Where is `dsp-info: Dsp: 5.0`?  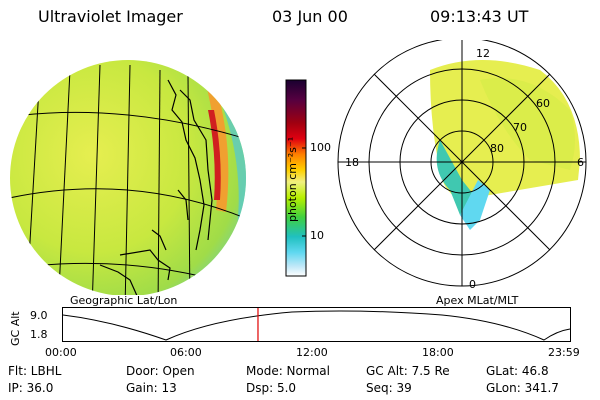 dsp-info: Dsp: 5.0 is located at coordinates (271, 388).